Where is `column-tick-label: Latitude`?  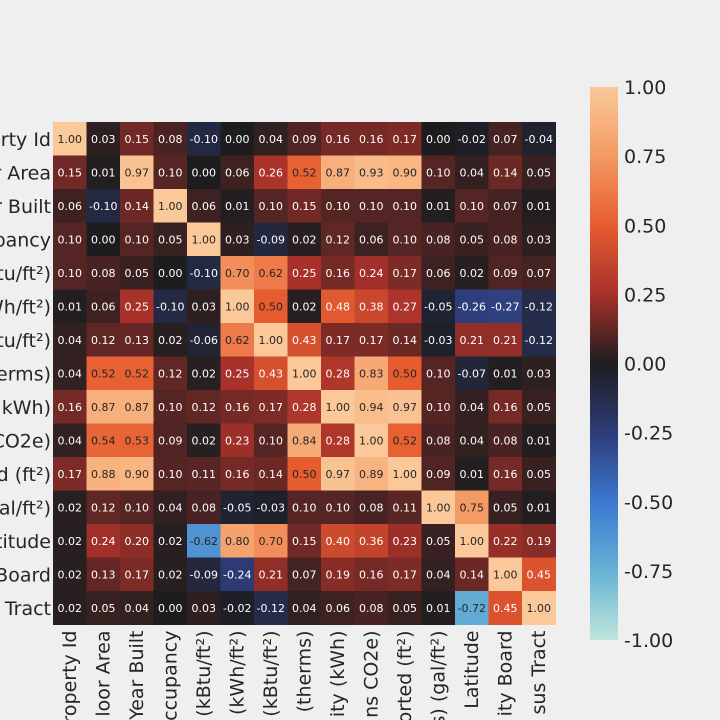
column-tick-label: Latitude is located at coordinates (472, 670).